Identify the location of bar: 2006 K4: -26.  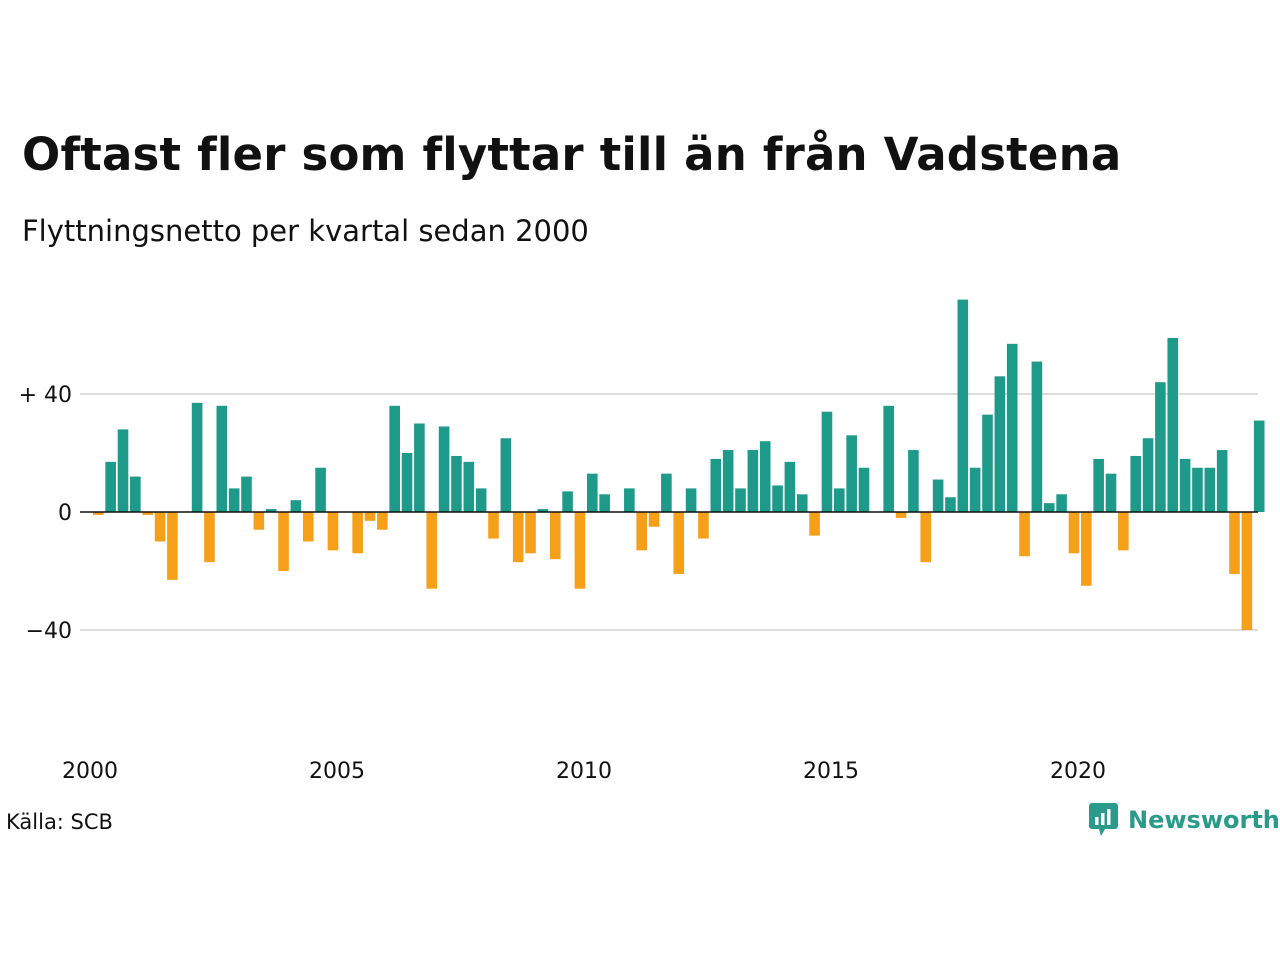
(432, 550).